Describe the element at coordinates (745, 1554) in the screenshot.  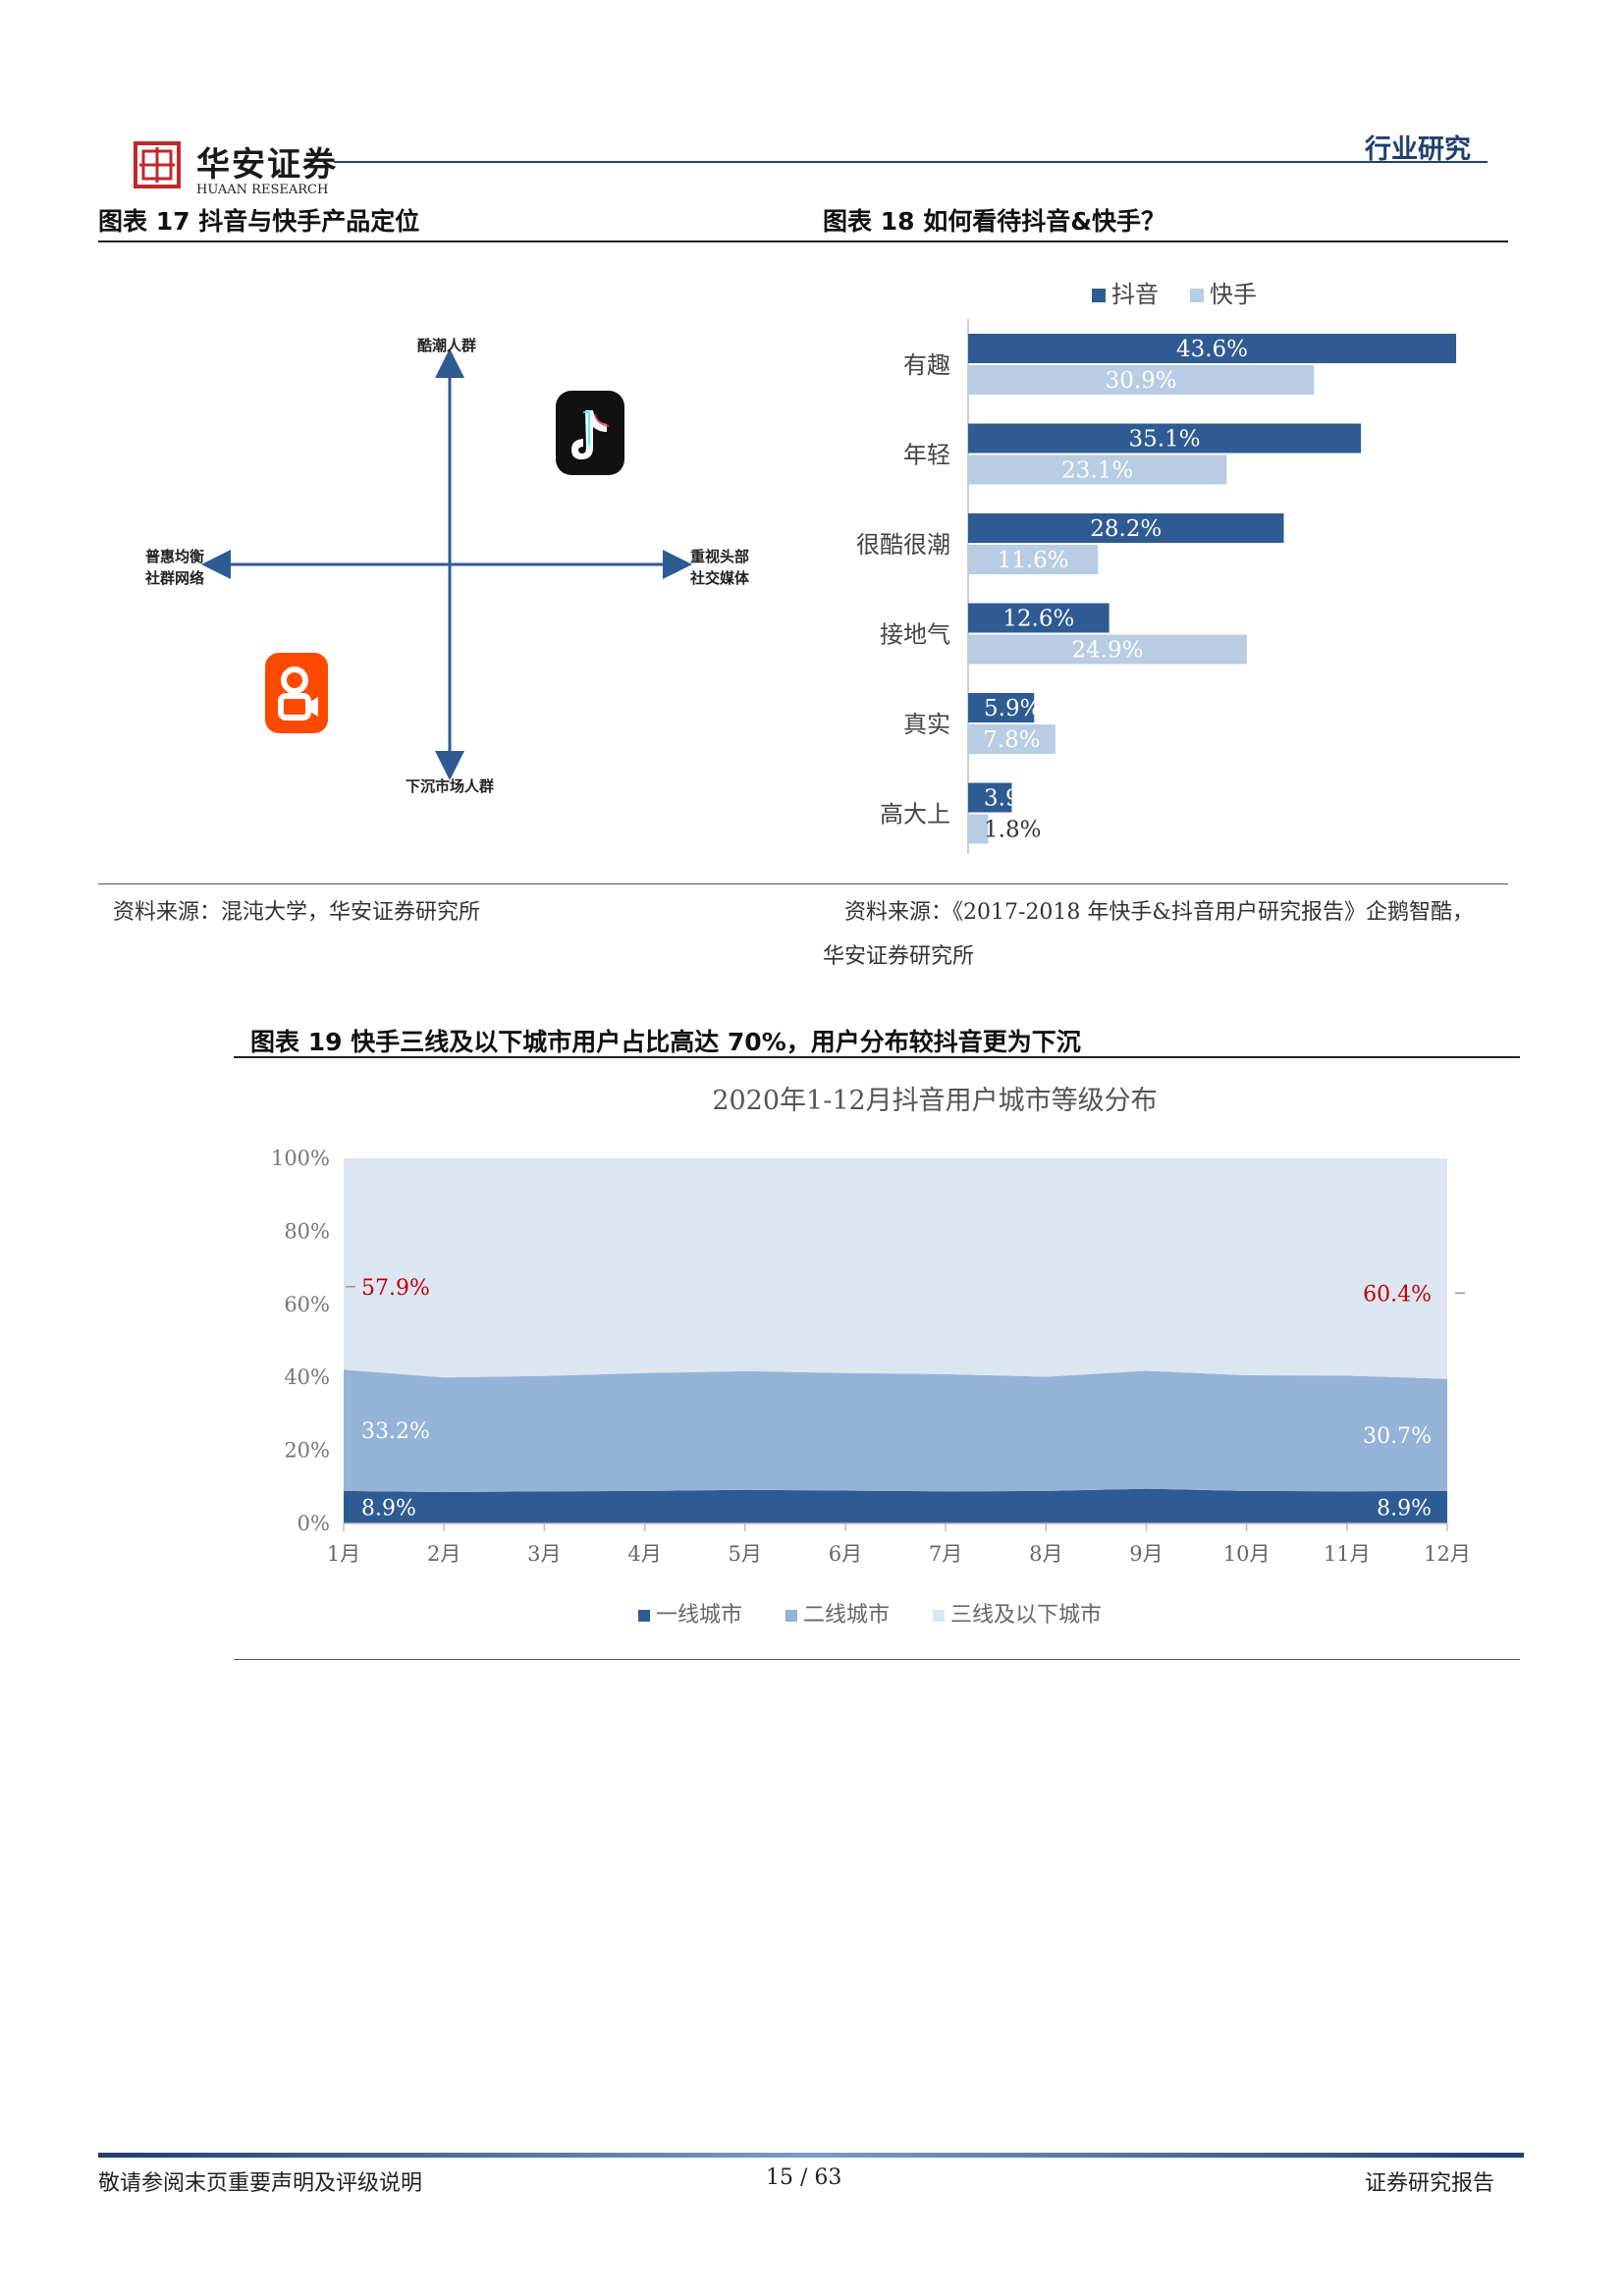
I see `x-tick-label: 5月` at that location.